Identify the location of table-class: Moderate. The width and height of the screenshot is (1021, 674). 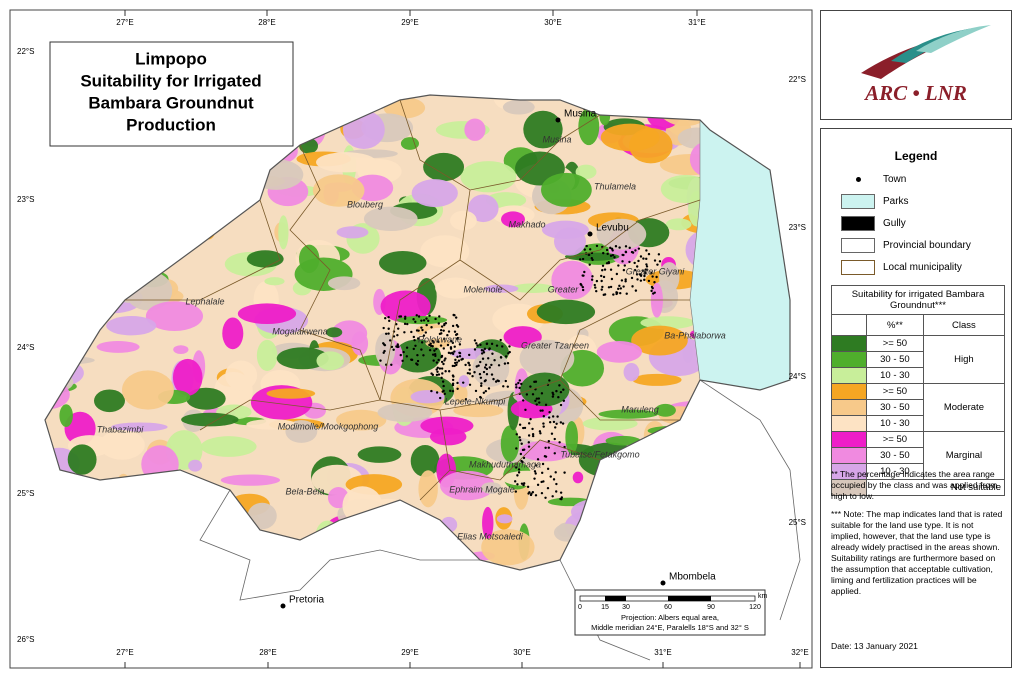
(964, 407).